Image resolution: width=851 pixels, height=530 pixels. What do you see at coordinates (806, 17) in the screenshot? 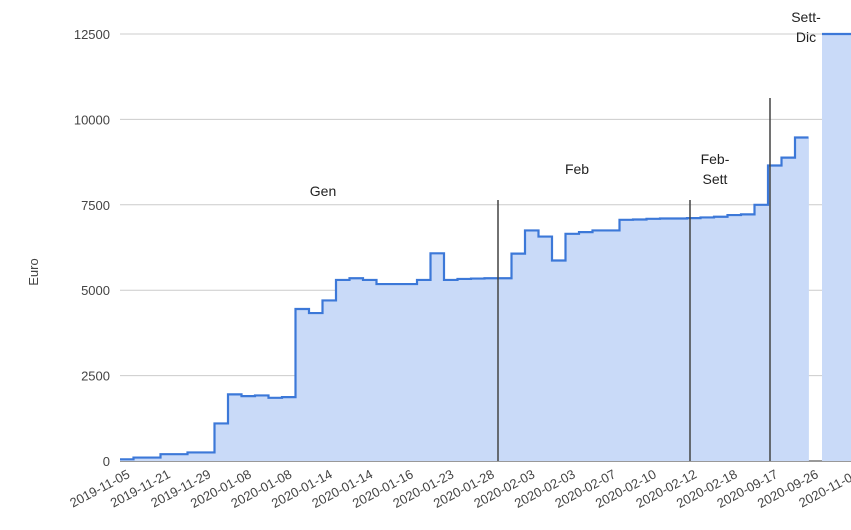
I see `annotation-text: Sett-` at bounding box center [806, 17].